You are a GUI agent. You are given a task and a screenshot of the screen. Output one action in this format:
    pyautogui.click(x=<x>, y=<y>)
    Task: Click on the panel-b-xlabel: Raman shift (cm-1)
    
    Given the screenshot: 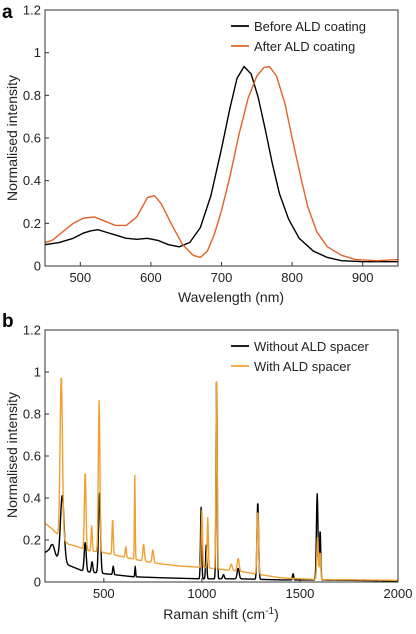 What is the action you would take?
    pyautogui.click(x=221, y=614)
    